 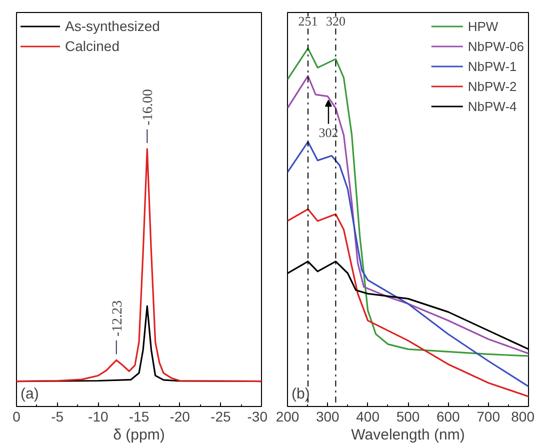 I want to click on legend-label: NbPW-1, so click(x=492, y=66).